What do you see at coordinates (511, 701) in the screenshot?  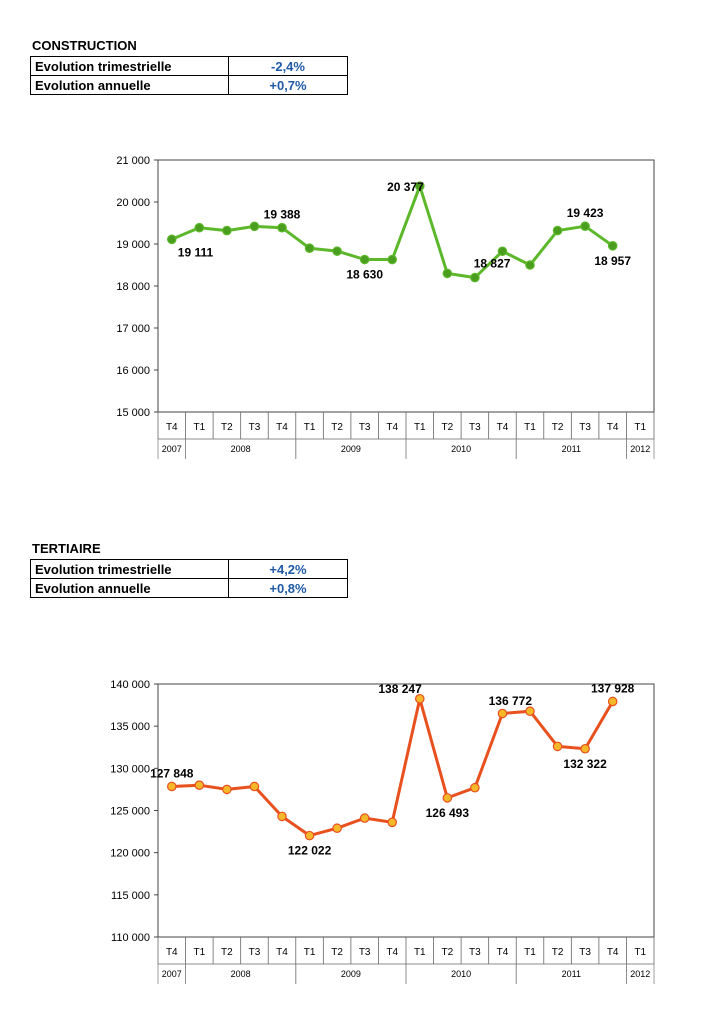 I see `data-label: 136 772` at bounding box center [511, 701].